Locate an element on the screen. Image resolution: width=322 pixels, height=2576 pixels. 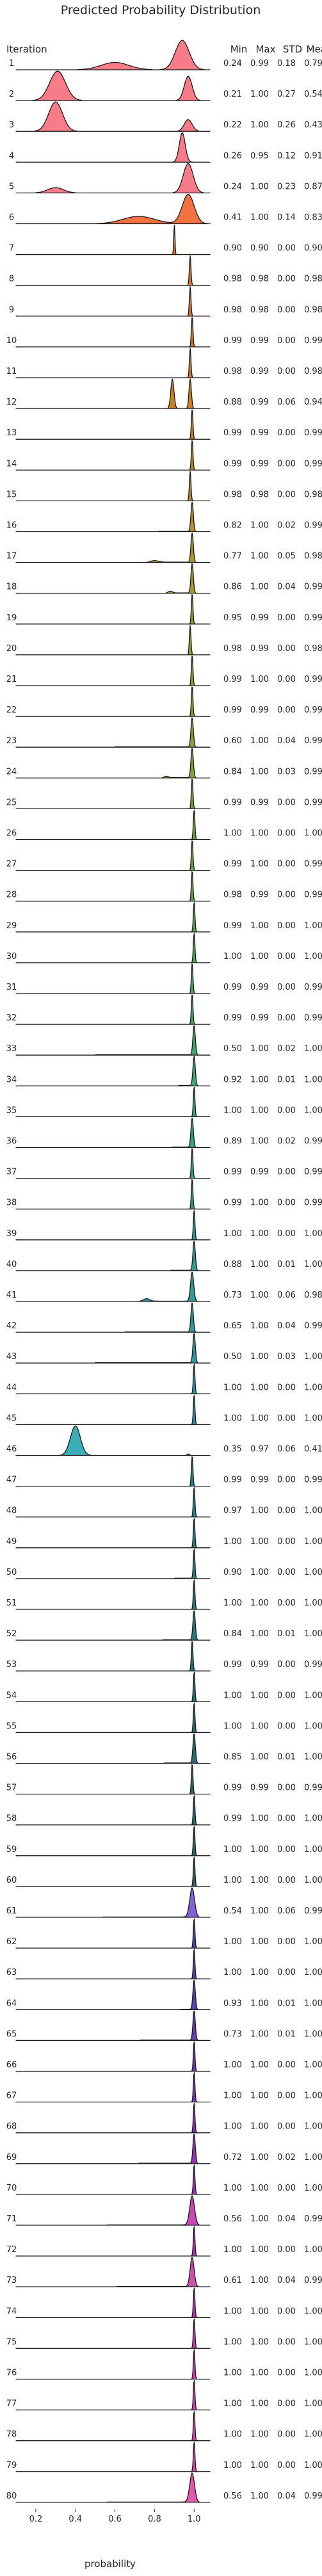
ridge-row: 75 1.00 1.00 0.00 1.00 is located at coordinates (164, 2333).